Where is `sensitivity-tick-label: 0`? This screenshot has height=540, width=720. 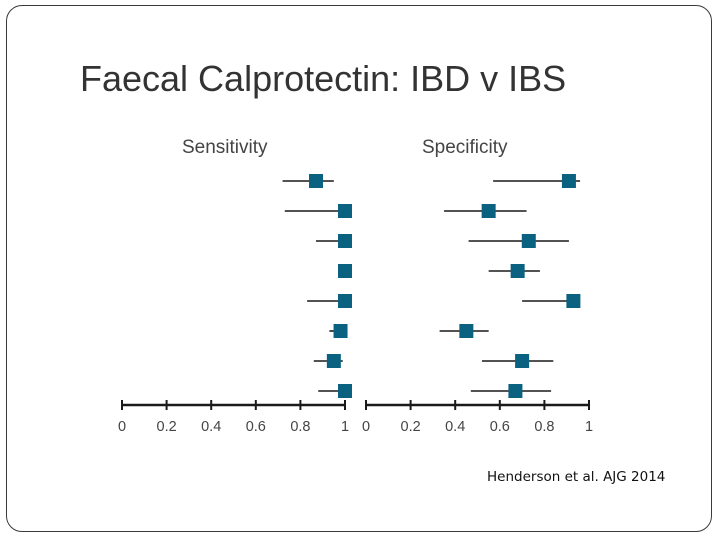 sensitivity-tick-label: 0 is located at coordinates (122, 427).